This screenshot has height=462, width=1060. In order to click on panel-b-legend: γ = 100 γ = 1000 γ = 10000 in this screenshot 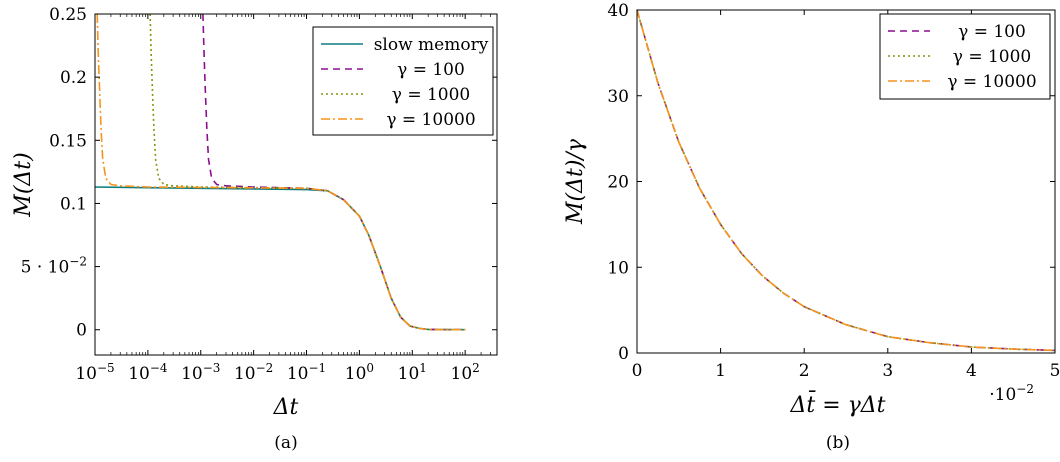, I will do `click(965, 56)`.